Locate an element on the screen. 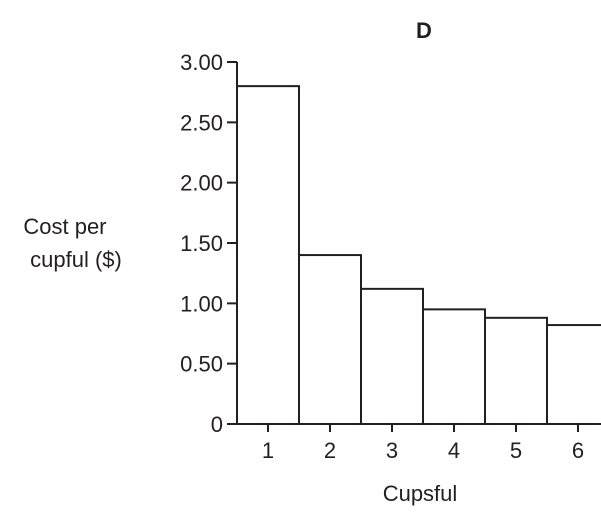 This screenshot has height=513, width=601. chart-title: D is located at coordinates (424, 30).